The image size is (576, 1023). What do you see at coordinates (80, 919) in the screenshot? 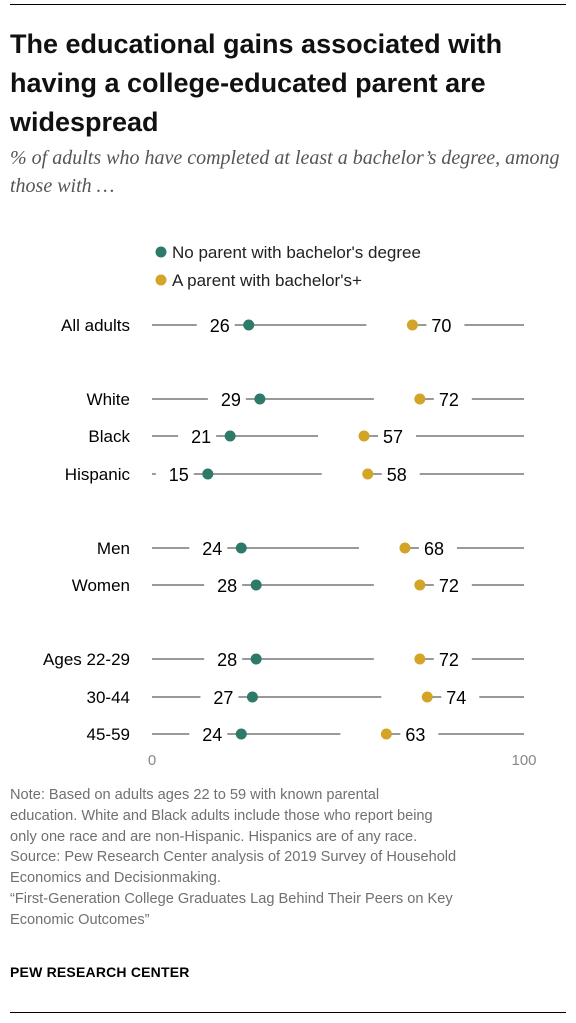
I see `note-line: Economic Outcomes”` at bounding box center [80, 919].